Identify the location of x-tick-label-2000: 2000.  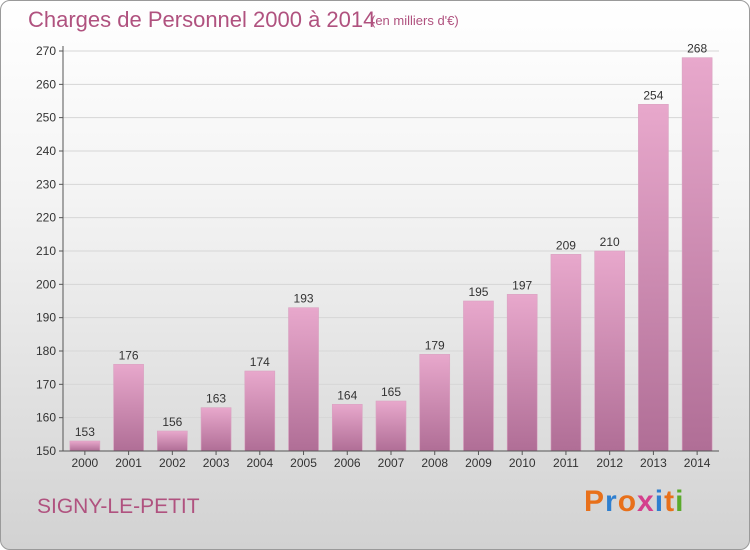
(85, 463).